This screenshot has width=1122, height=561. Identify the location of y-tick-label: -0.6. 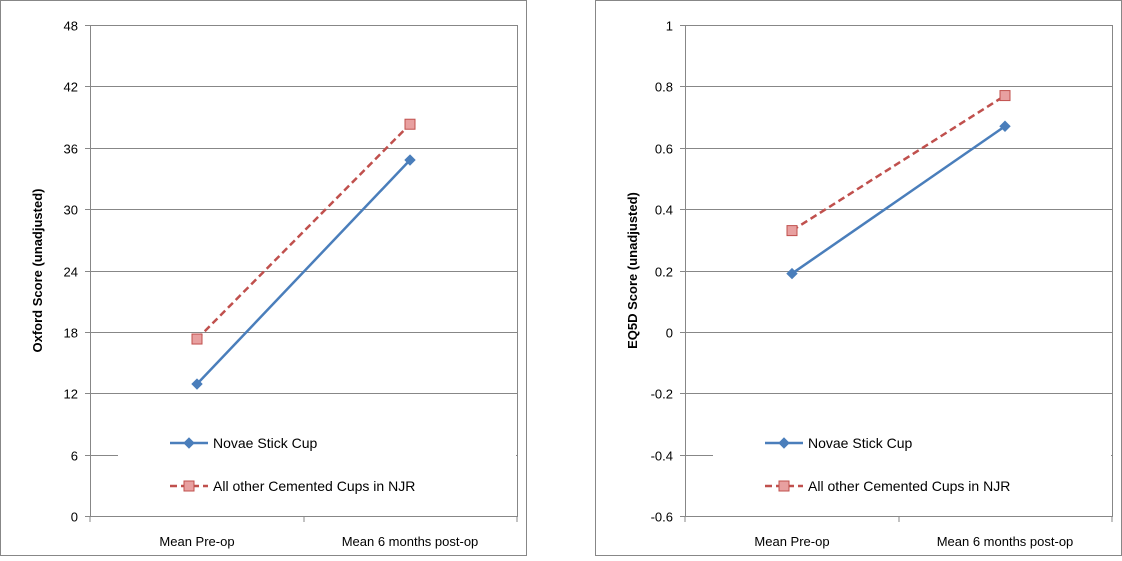
(662, 517).